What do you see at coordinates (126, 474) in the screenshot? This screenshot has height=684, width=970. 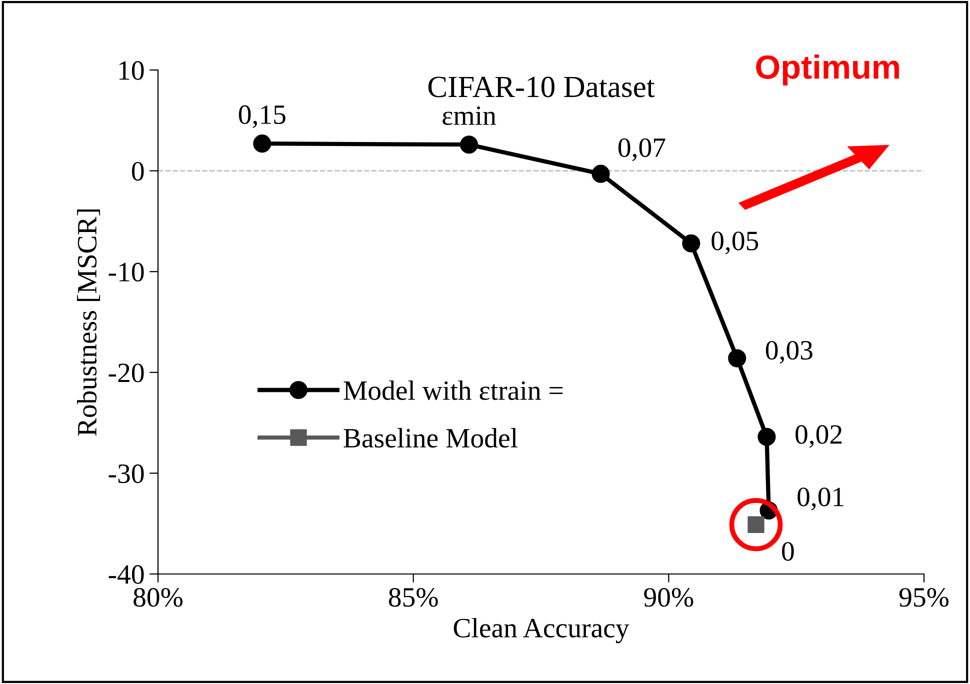 I see `y-tick-label: -30` at bounding box center [126, 474].